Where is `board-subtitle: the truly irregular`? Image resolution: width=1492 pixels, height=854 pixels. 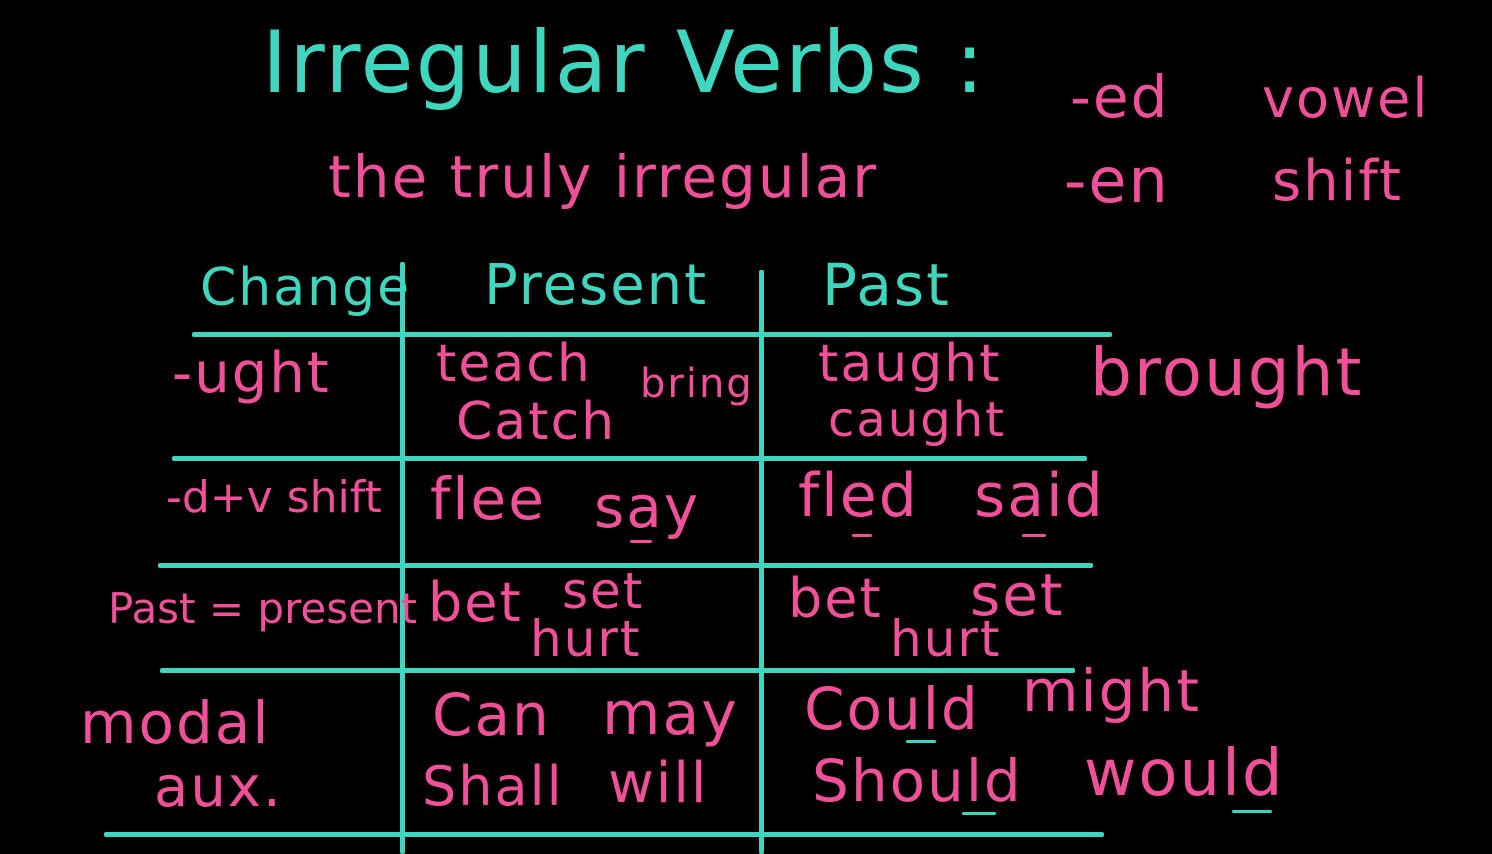 board-subtitle: the truly irregular is located at coordinates (603, 177).